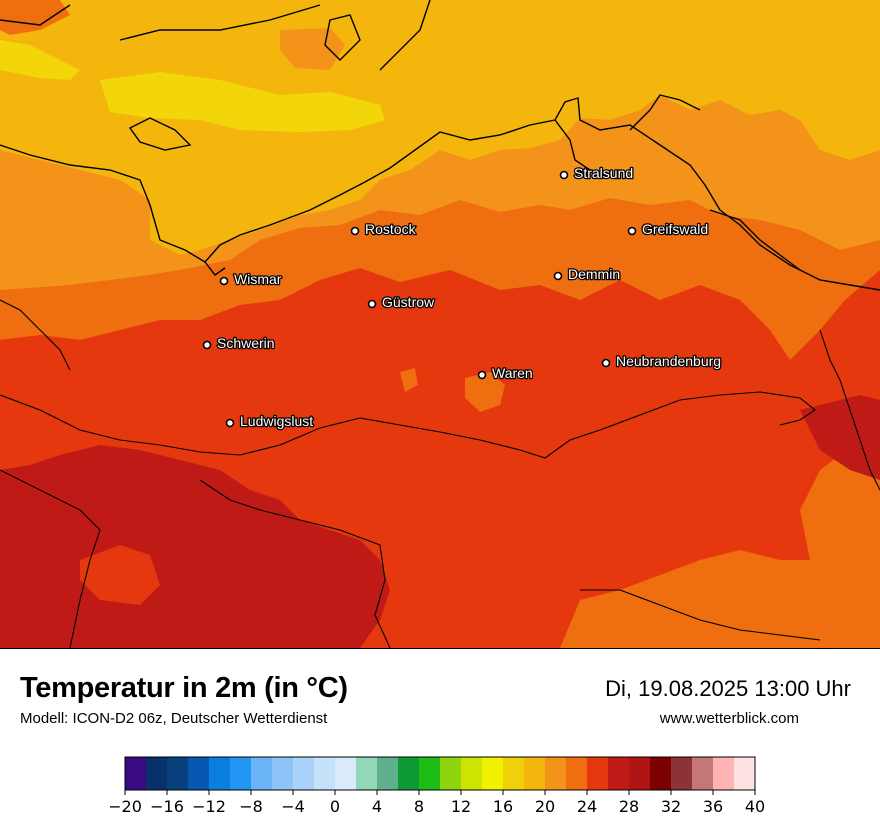 Image resolution: width=880 pixels, height=830 pixels. I want to click on city-label: Waren, so click(512, 373).